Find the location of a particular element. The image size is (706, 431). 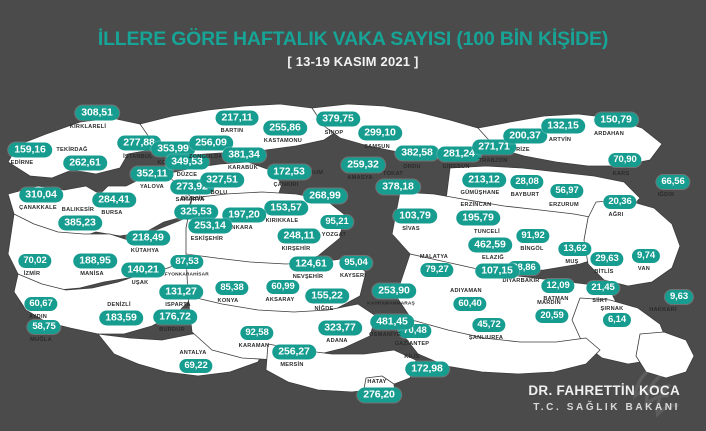

province-label: VAN is located at coordinates (644, 269).